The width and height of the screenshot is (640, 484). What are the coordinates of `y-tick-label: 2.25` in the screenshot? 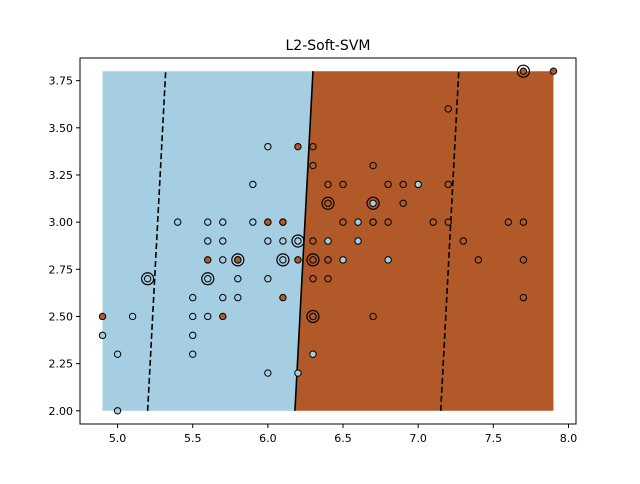 It's located at (61, 364).